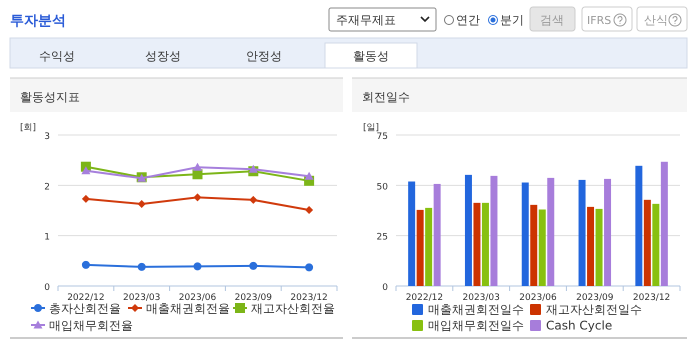 The width and height of the screenshot is (697, 342). I want to click on legend-label: 총자산회전율, so click(85, 309).